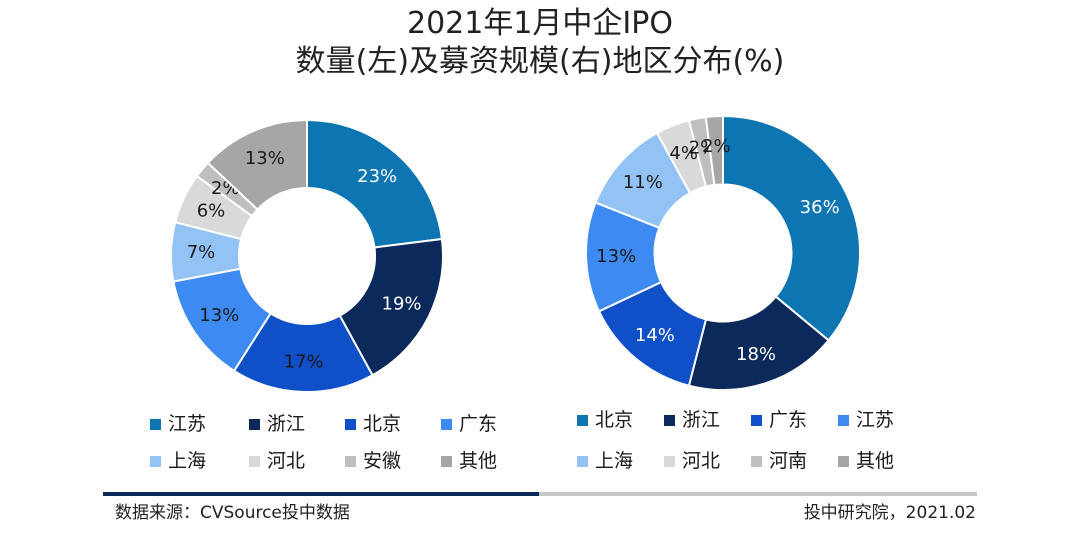 Image resolution: width=1080 pixels, height=537 pixels. Describe the element at coordinates (321, 494) in the screenshot. I see `footer-rule-dark` at that location.